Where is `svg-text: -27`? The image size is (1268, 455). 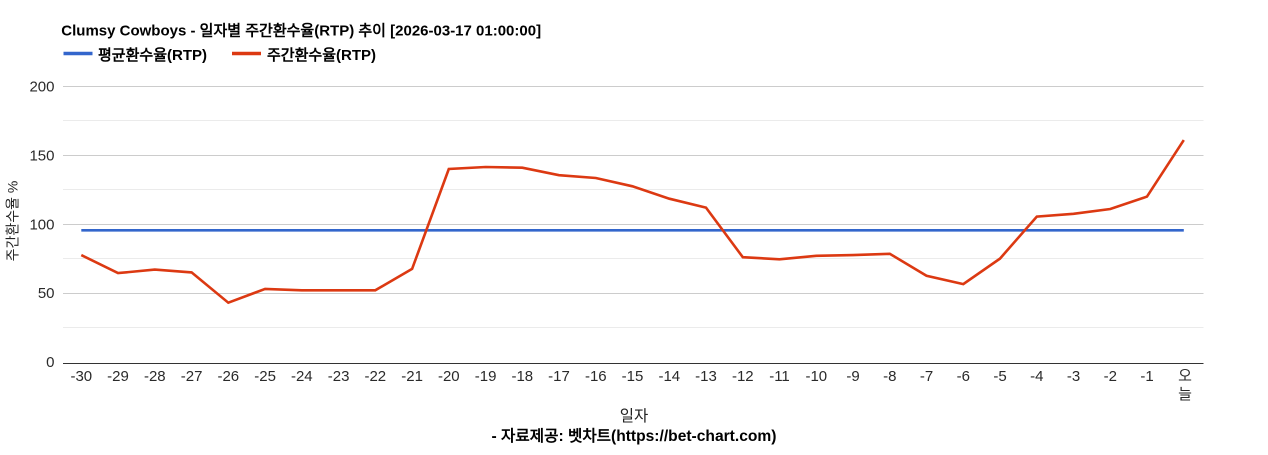
svg-text: -27 is located at coordinates (192, 376).